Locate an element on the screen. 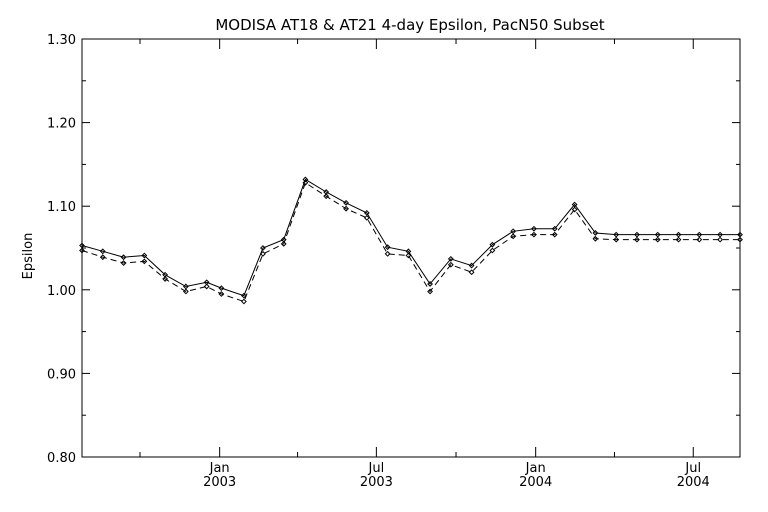 This screenshot has height=512, width=768. y-tick-label: 1.10 is located at coordinates (61, 207).